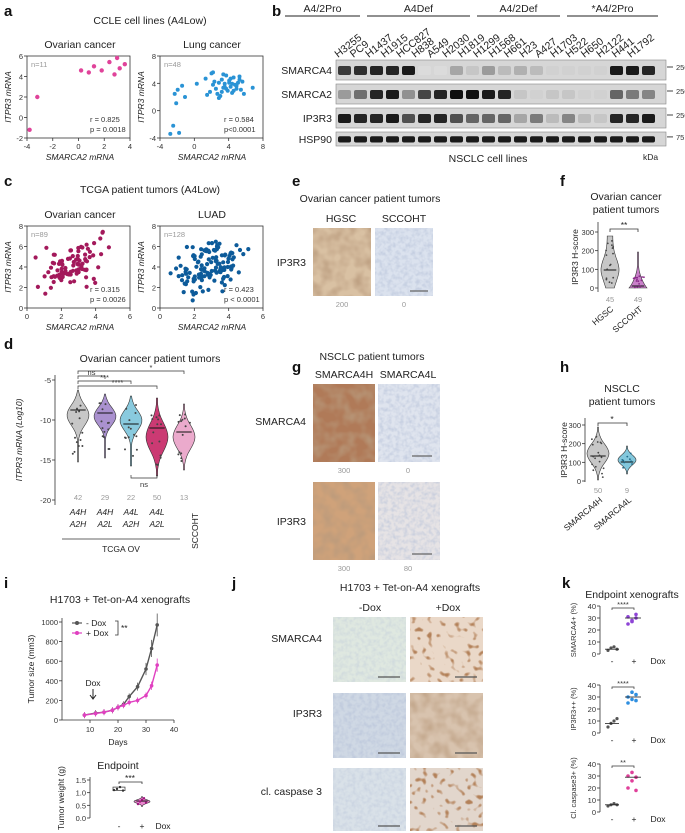 Image resolution: width=685 pixels, height=833 pixels. Describe the element at coordinates (154, 226) in the screenshot. I see `y-tick-label: 8` at that location.